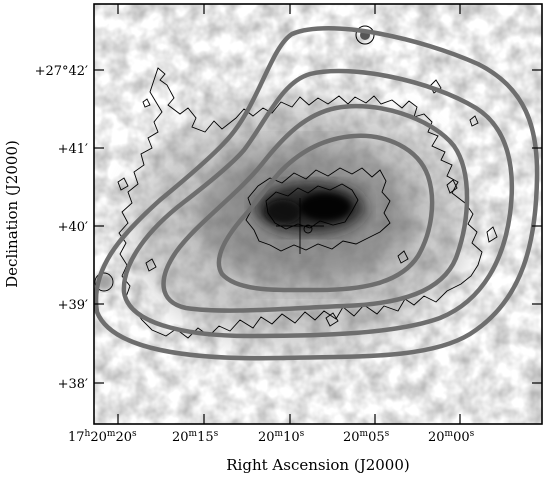 The image size is (545, 478). What do you see at coordinates (195, 437) in the screenshot?
I see `x-tick-label: 20m15s` at bounding box center [195, 437].